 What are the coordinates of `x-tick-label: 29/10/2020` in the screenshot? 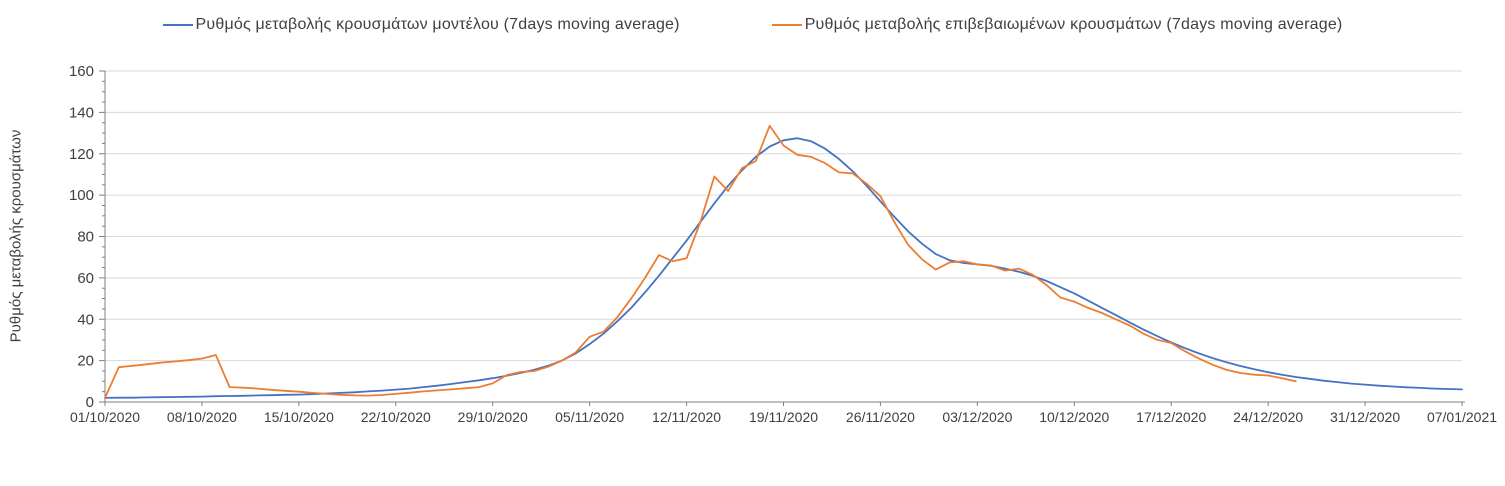 It's located at (493, 417).